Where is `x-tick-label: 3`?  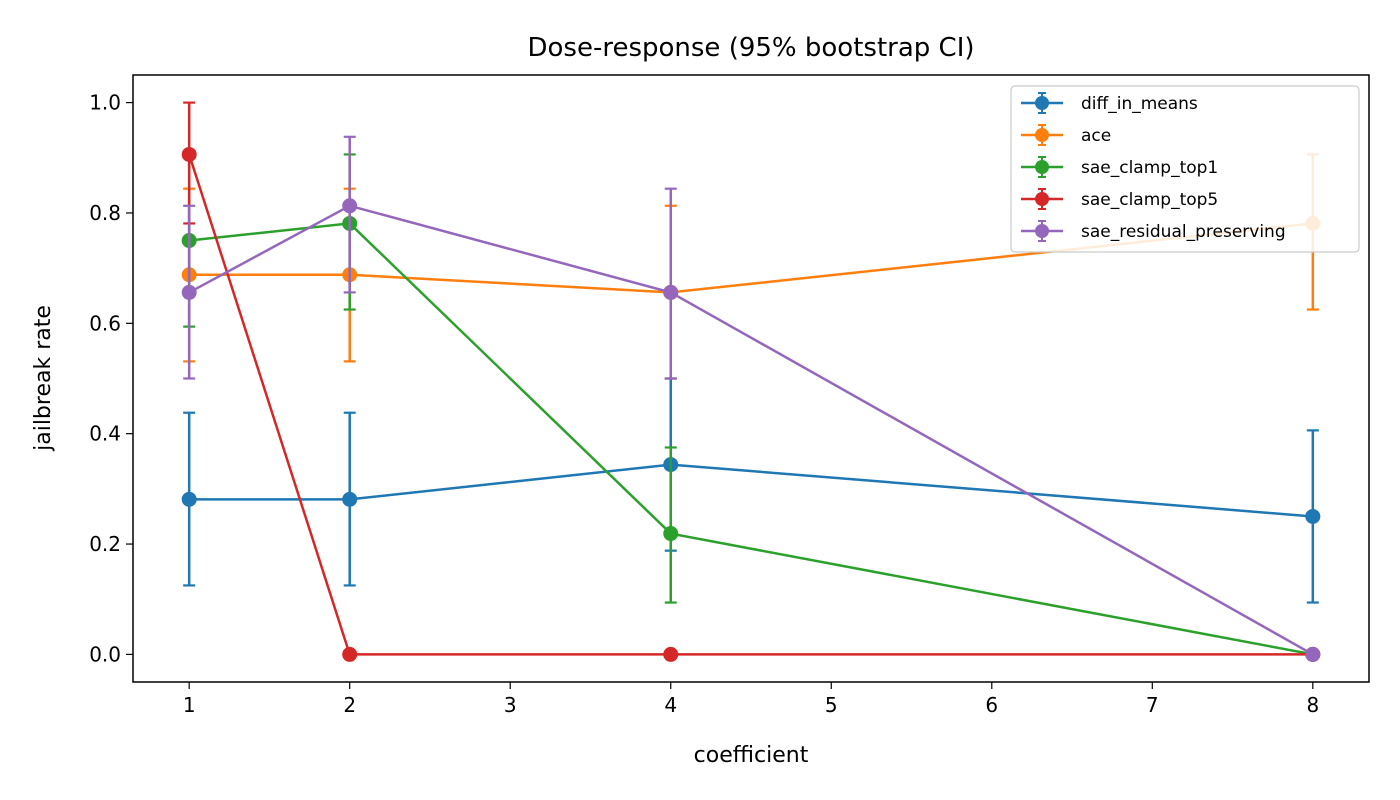 x-tick-label: 3 is located at coordinates (510, 705).